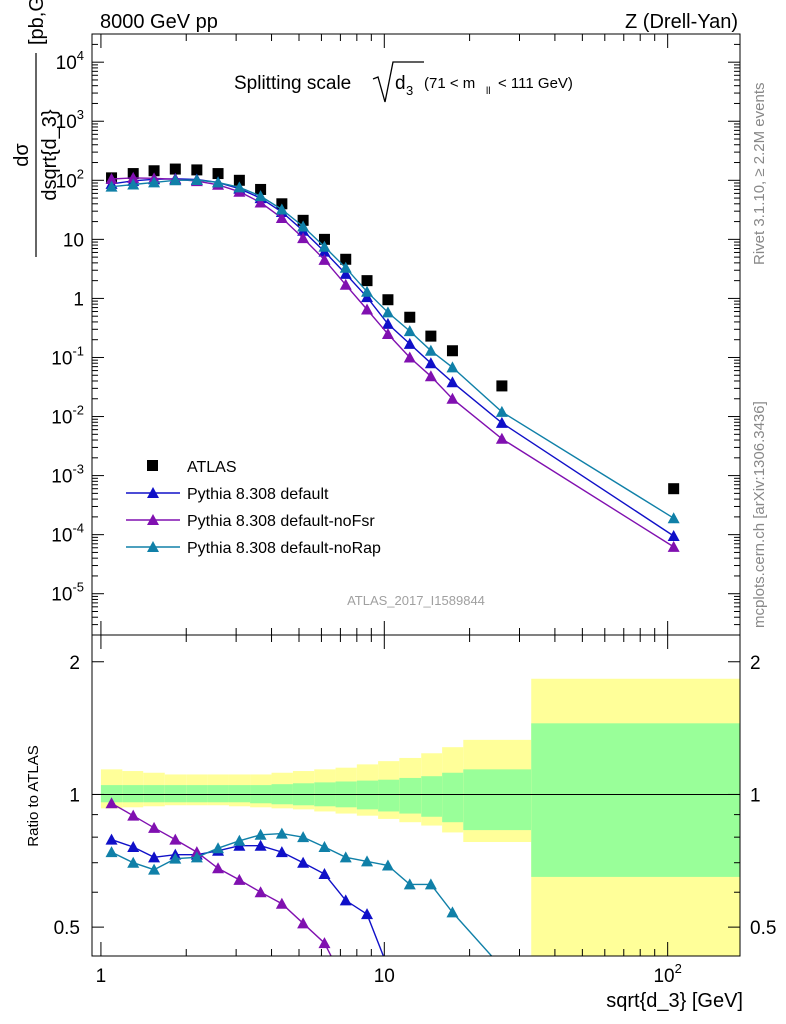  What do you see at coordinates (212, 467) in the screenshot?
I see `legend-label-atlas: ATLAS` at bounding box center [212, 467].